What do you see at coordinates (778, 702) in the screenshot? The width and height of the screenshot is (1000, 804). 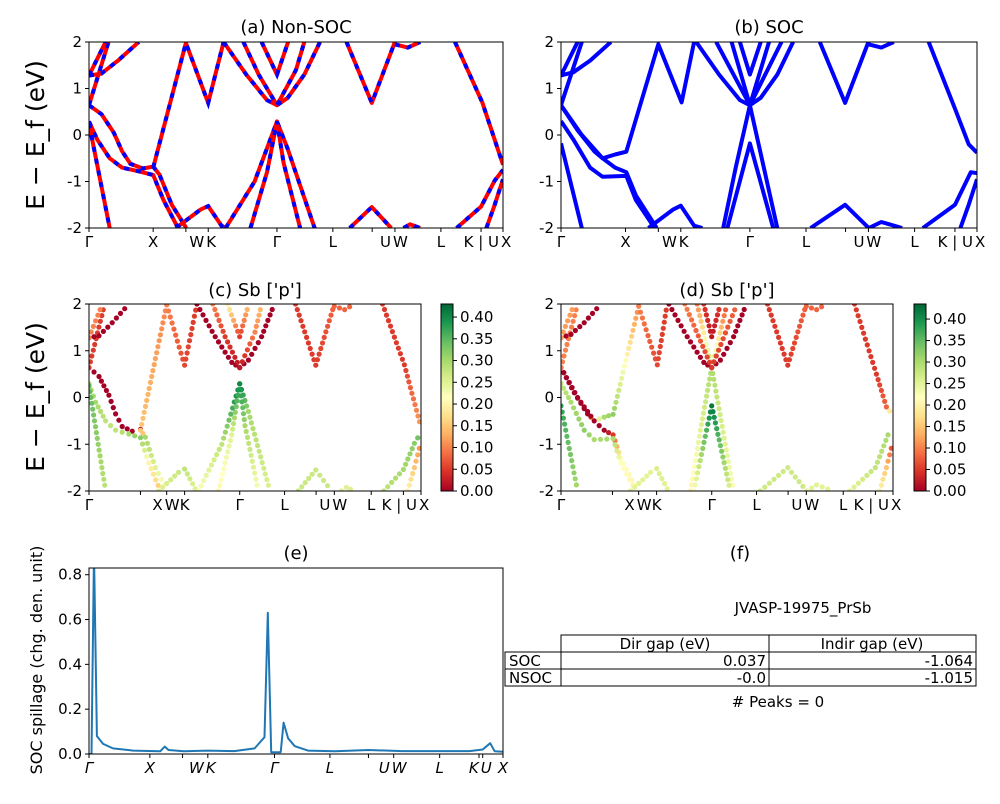 I see `peaks-count: # Peaks = 0` at bounding box center [778, 702].